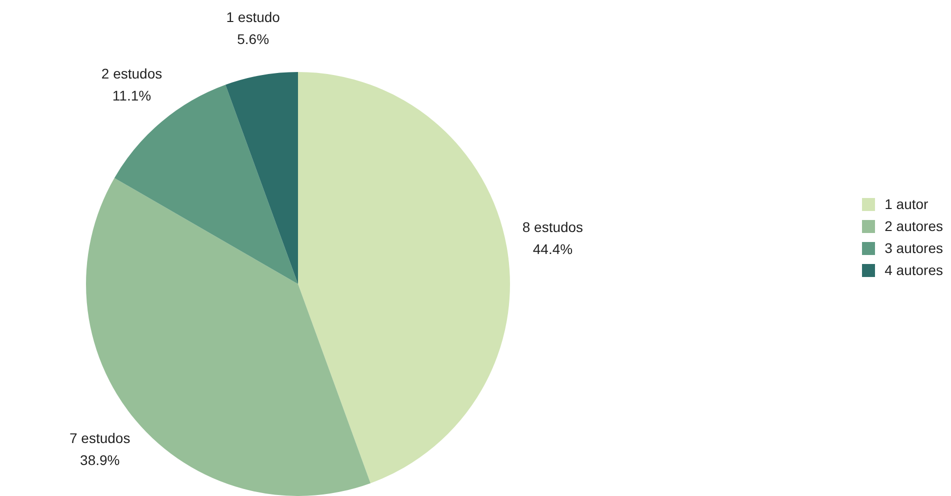  I want to click on legend-label: 3 autores, so click(913, 248).